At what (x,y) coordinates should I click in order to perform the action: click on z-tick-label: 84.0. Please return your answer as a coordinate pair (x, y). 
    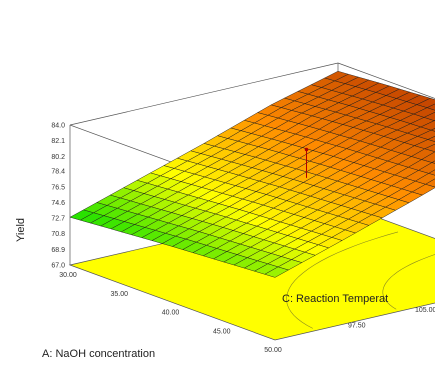
    Looking at the image, I should click on (58, 126).